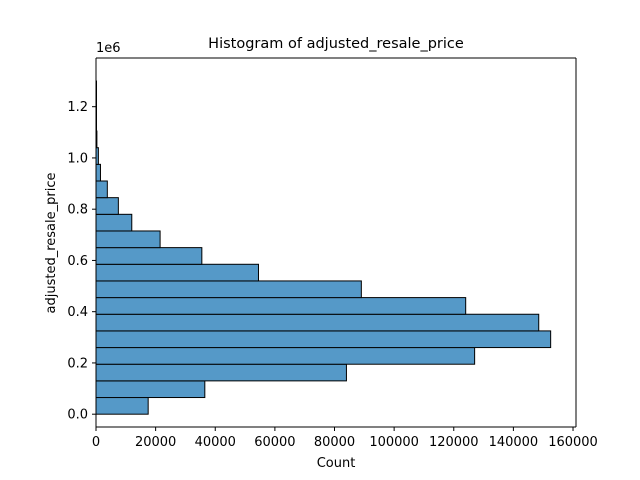  I want to click on y-tick-label: 0.0, so click(77, 415).